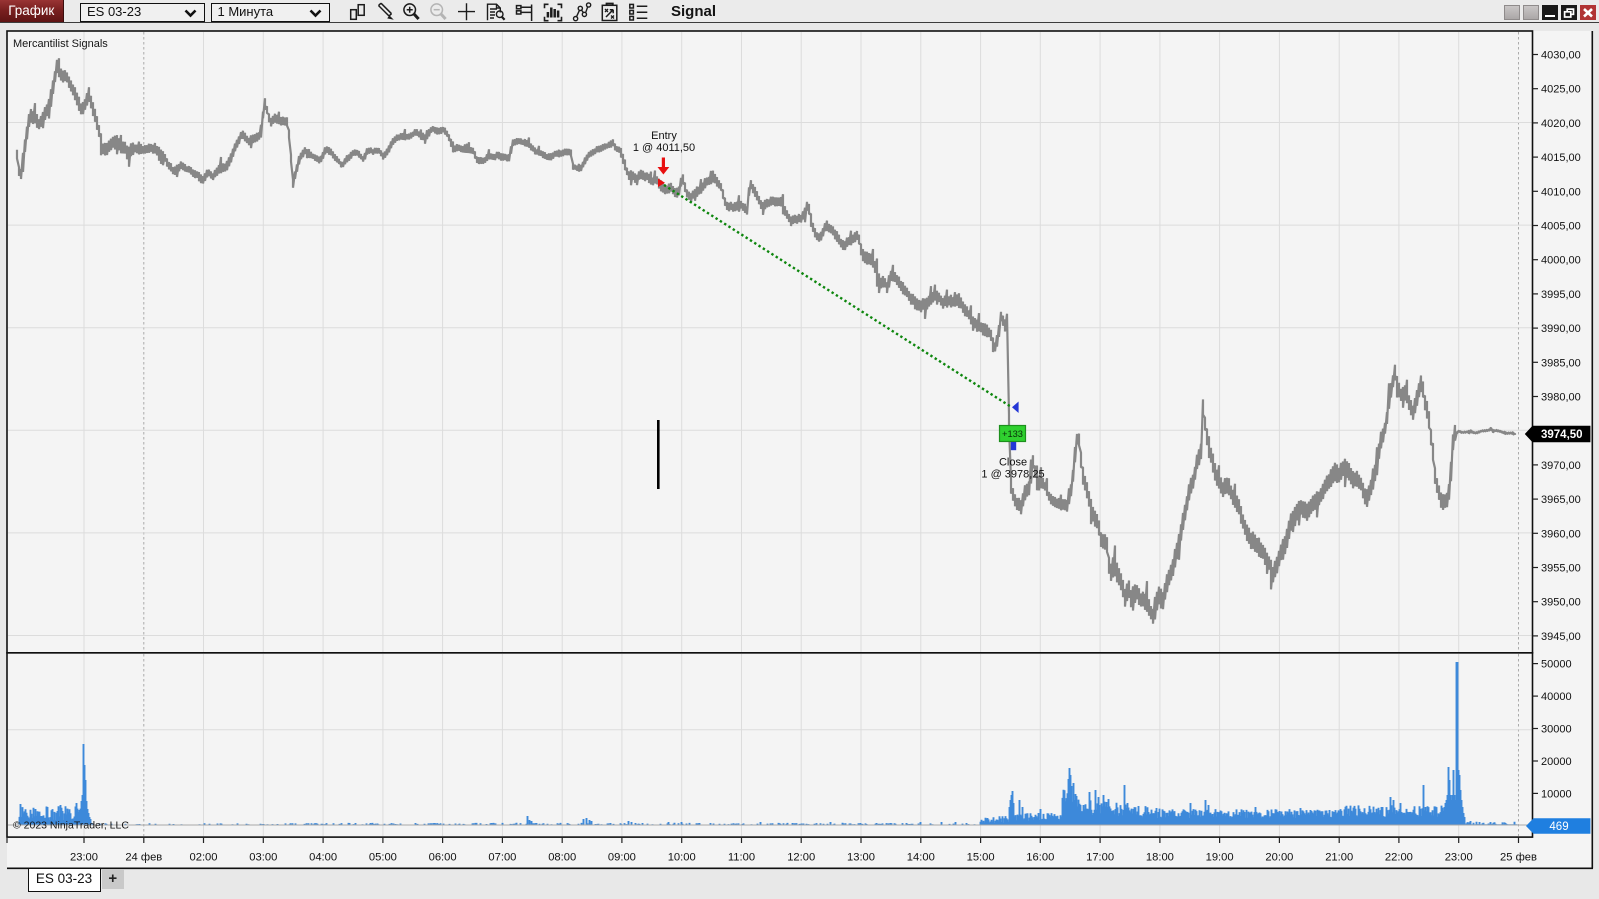 This screenshot has height=899, width=1599. I want to click on svg-text: 3955,00, so click(1561, 569).